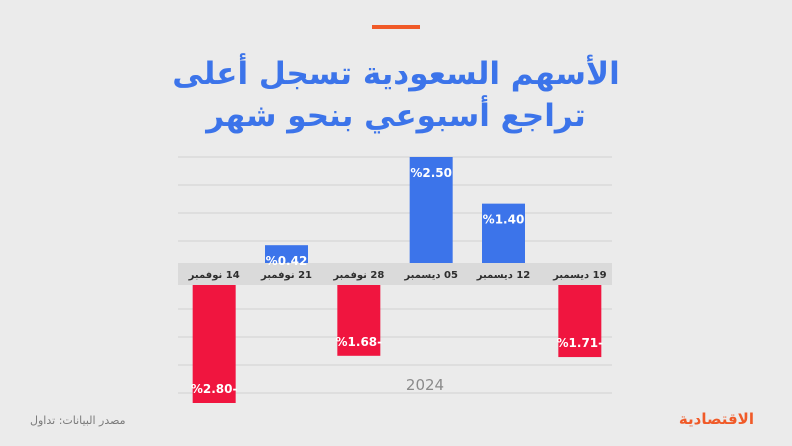 The image size is (792, 446). Describe the element at coordinates (396, 74) in the screenshot. I see `chart-title-line-1: الأسهم السعودية تسجل أعلى` at that location.